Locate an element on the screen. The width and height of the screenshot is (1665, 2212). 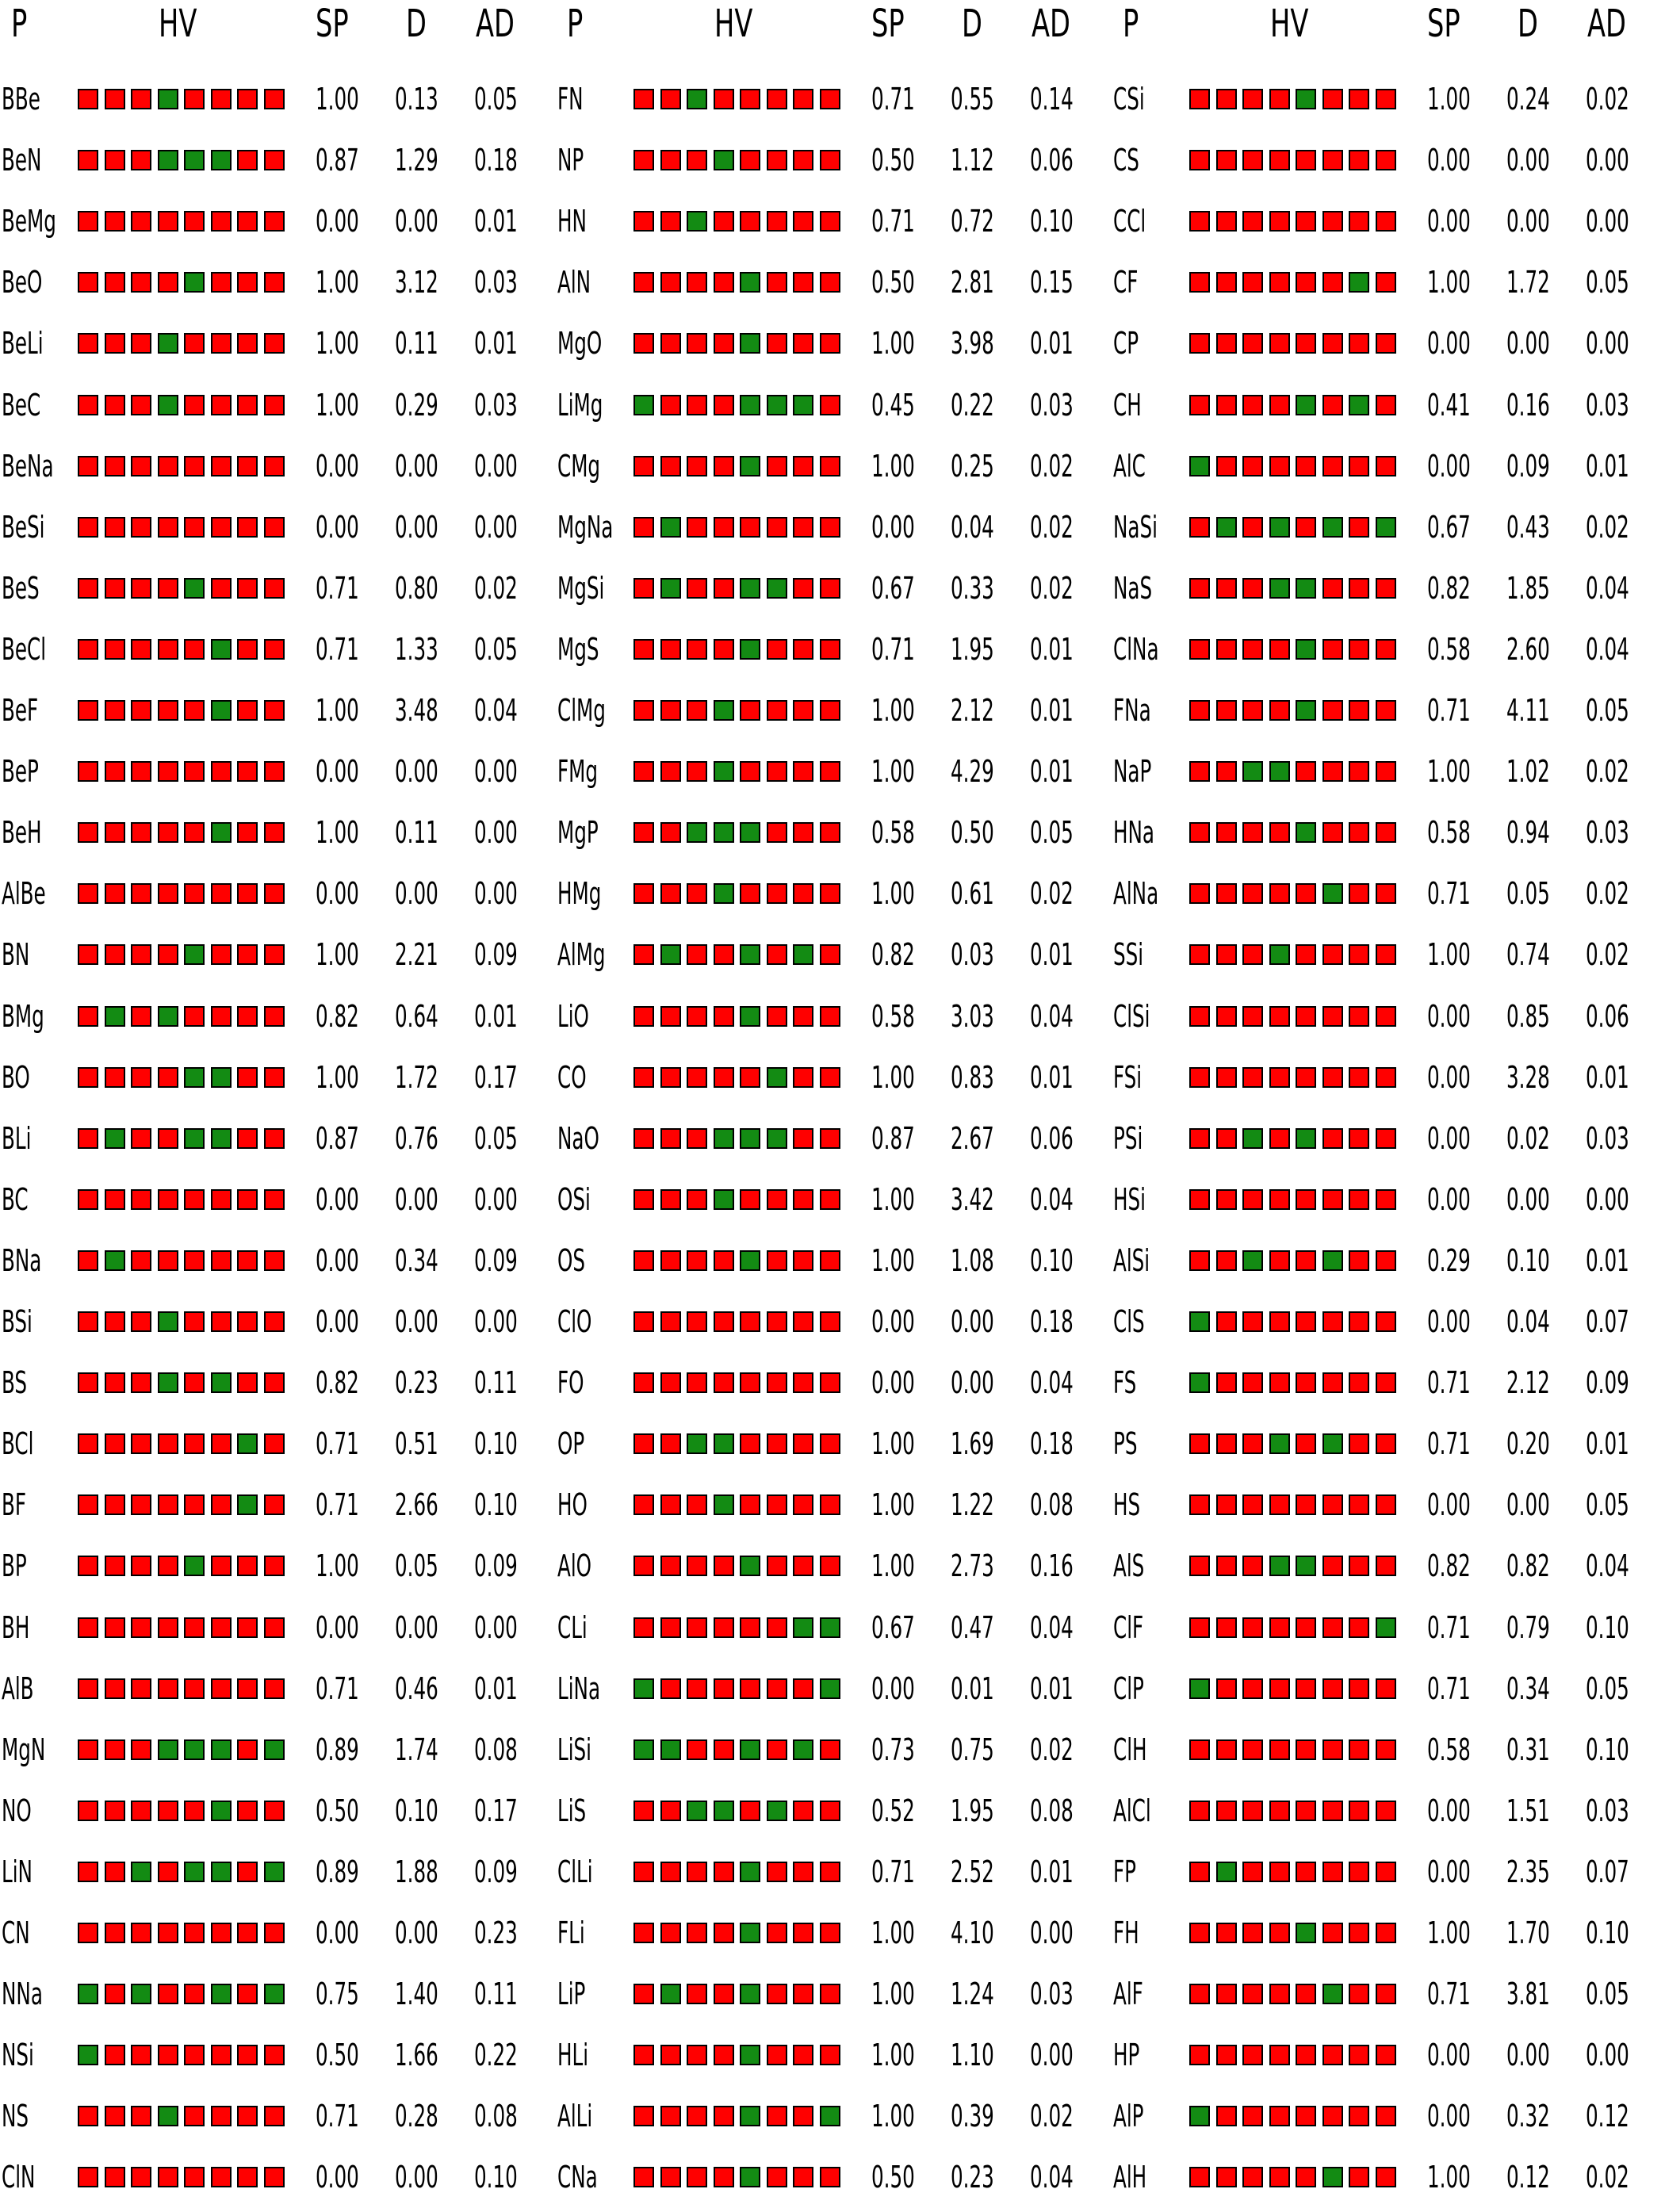
pair-label: AlBe is located at coordinates (24, 894).